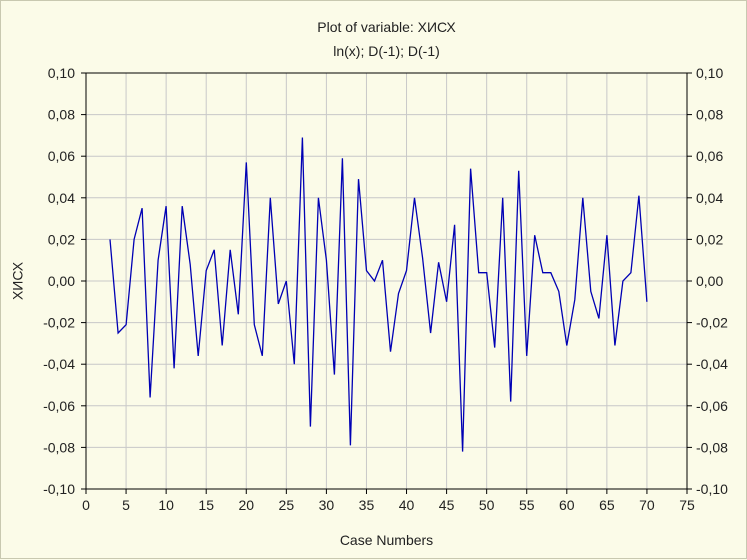 The height and width of the screenshot is (560, 747). Describe the element at coordinates (527, 505) in the screenshot. I see `x-tick-label: 55` at that location.